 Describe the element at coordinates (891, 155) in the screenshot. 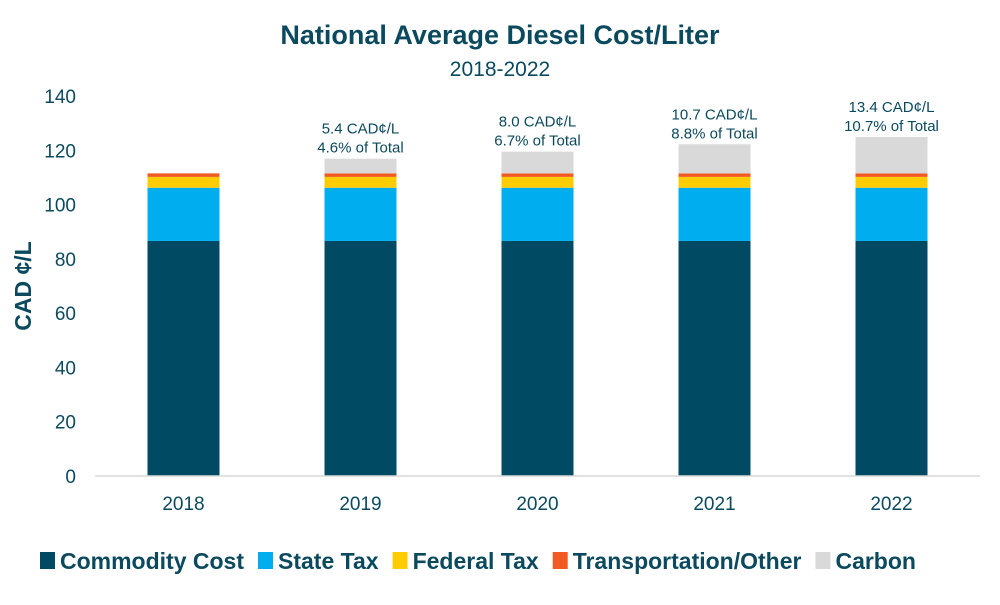

I see `bar-carbon-2022` at that location.